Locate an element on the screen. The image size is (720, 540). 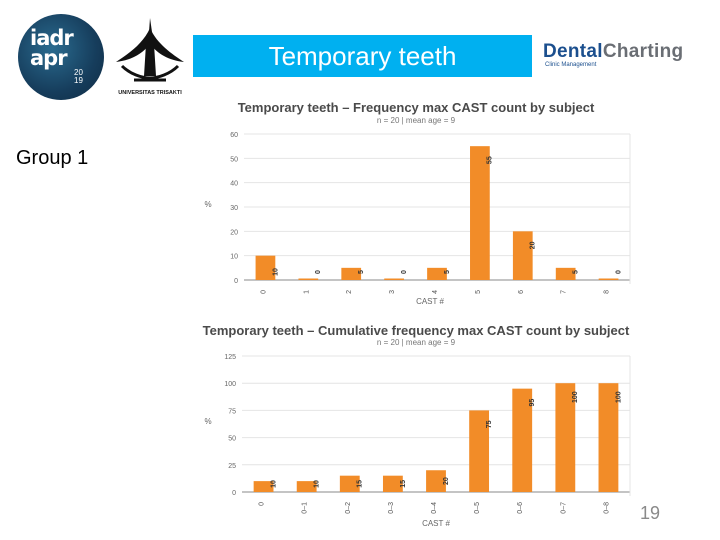
trisakti-emblem-icon is located at coordinates (150, 50).